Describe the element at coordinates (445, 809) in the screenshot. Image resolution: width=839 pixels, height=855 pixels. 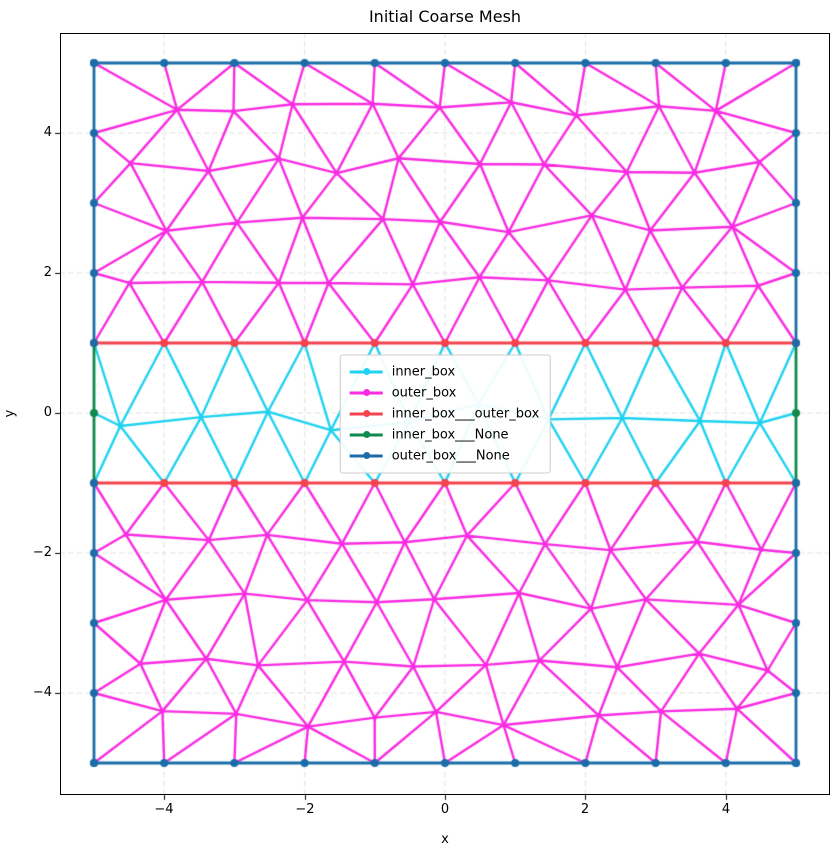
I see `x-tick-label: 0` at that location.